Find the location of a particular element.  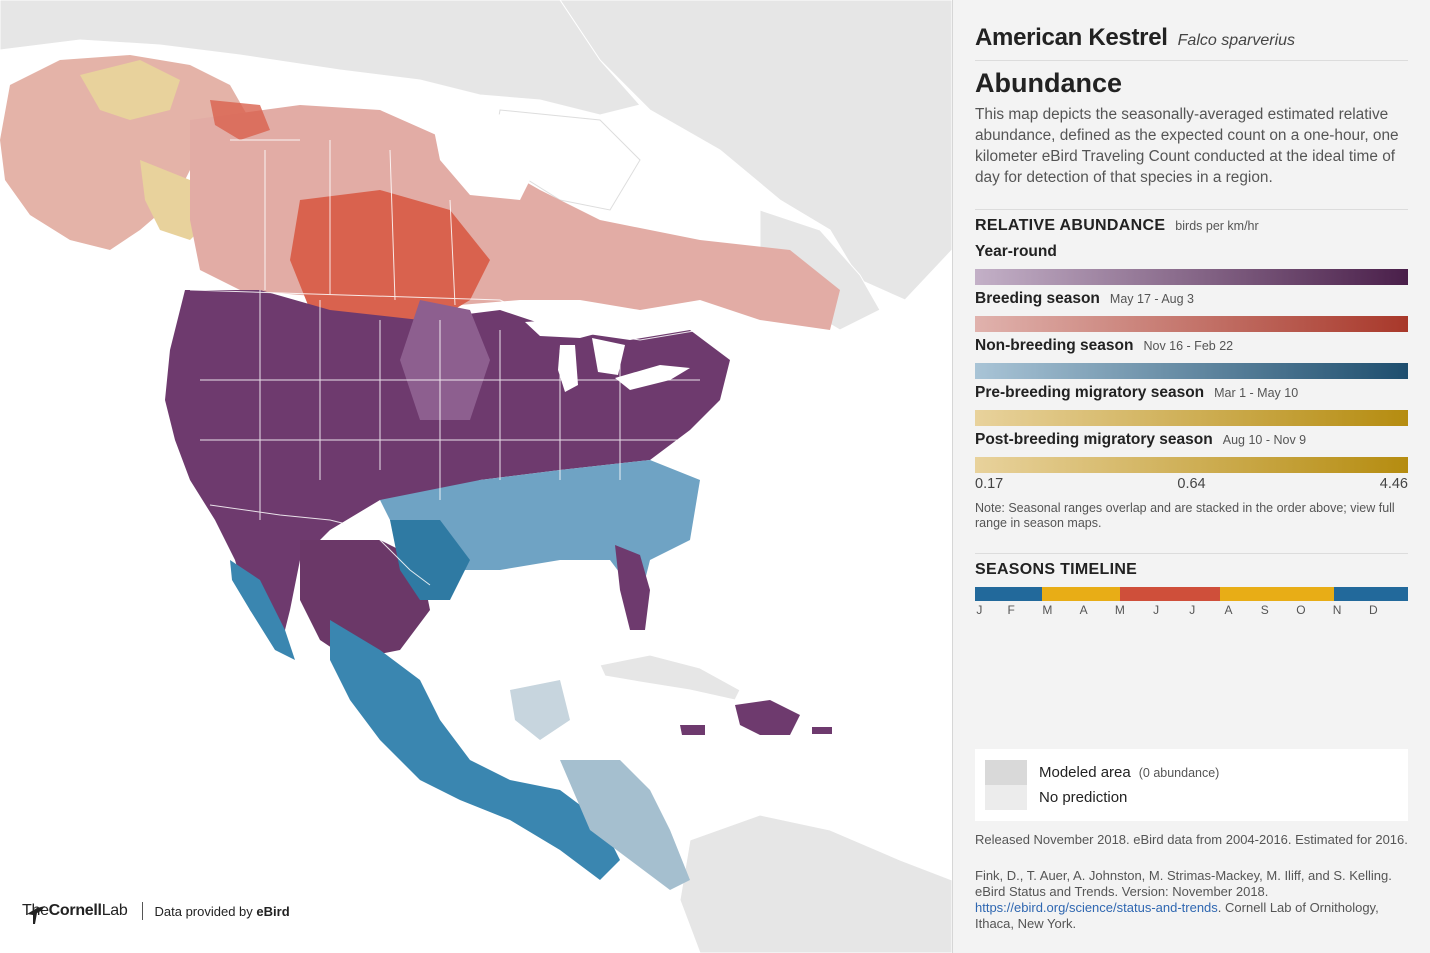

season-year-round: Year-round is located at coordinates (1191, 264).